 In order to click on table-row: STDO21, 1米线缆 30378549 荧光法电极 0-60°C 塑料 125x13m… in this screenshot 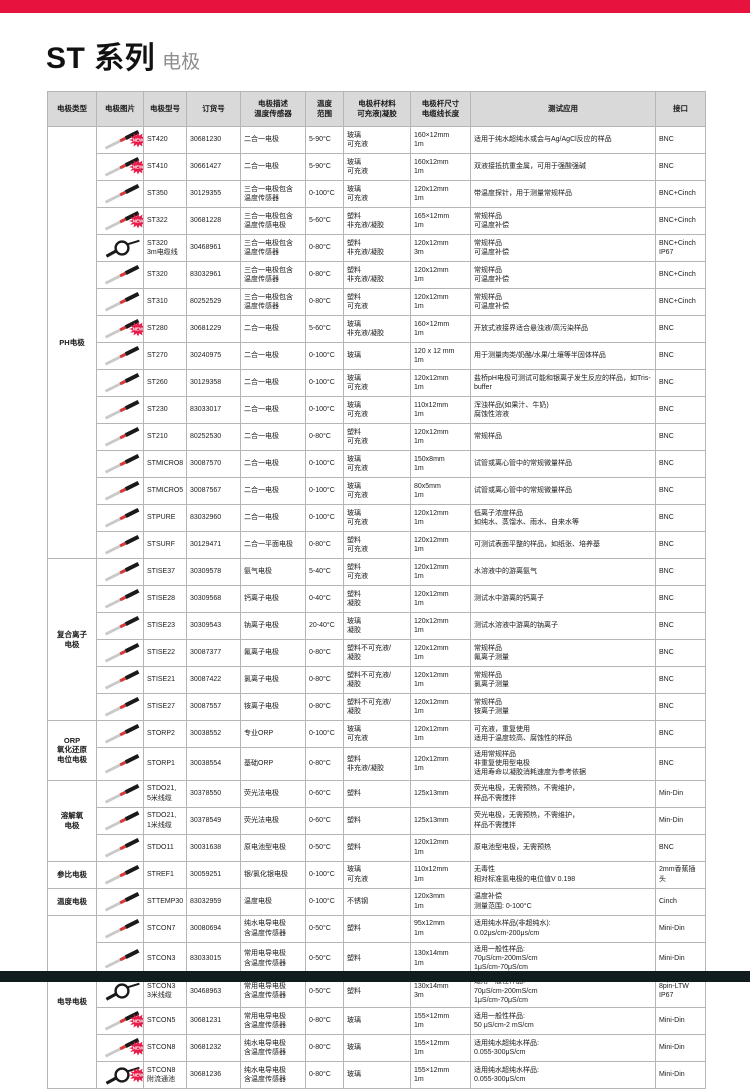, I will do `click(377, 820)`.